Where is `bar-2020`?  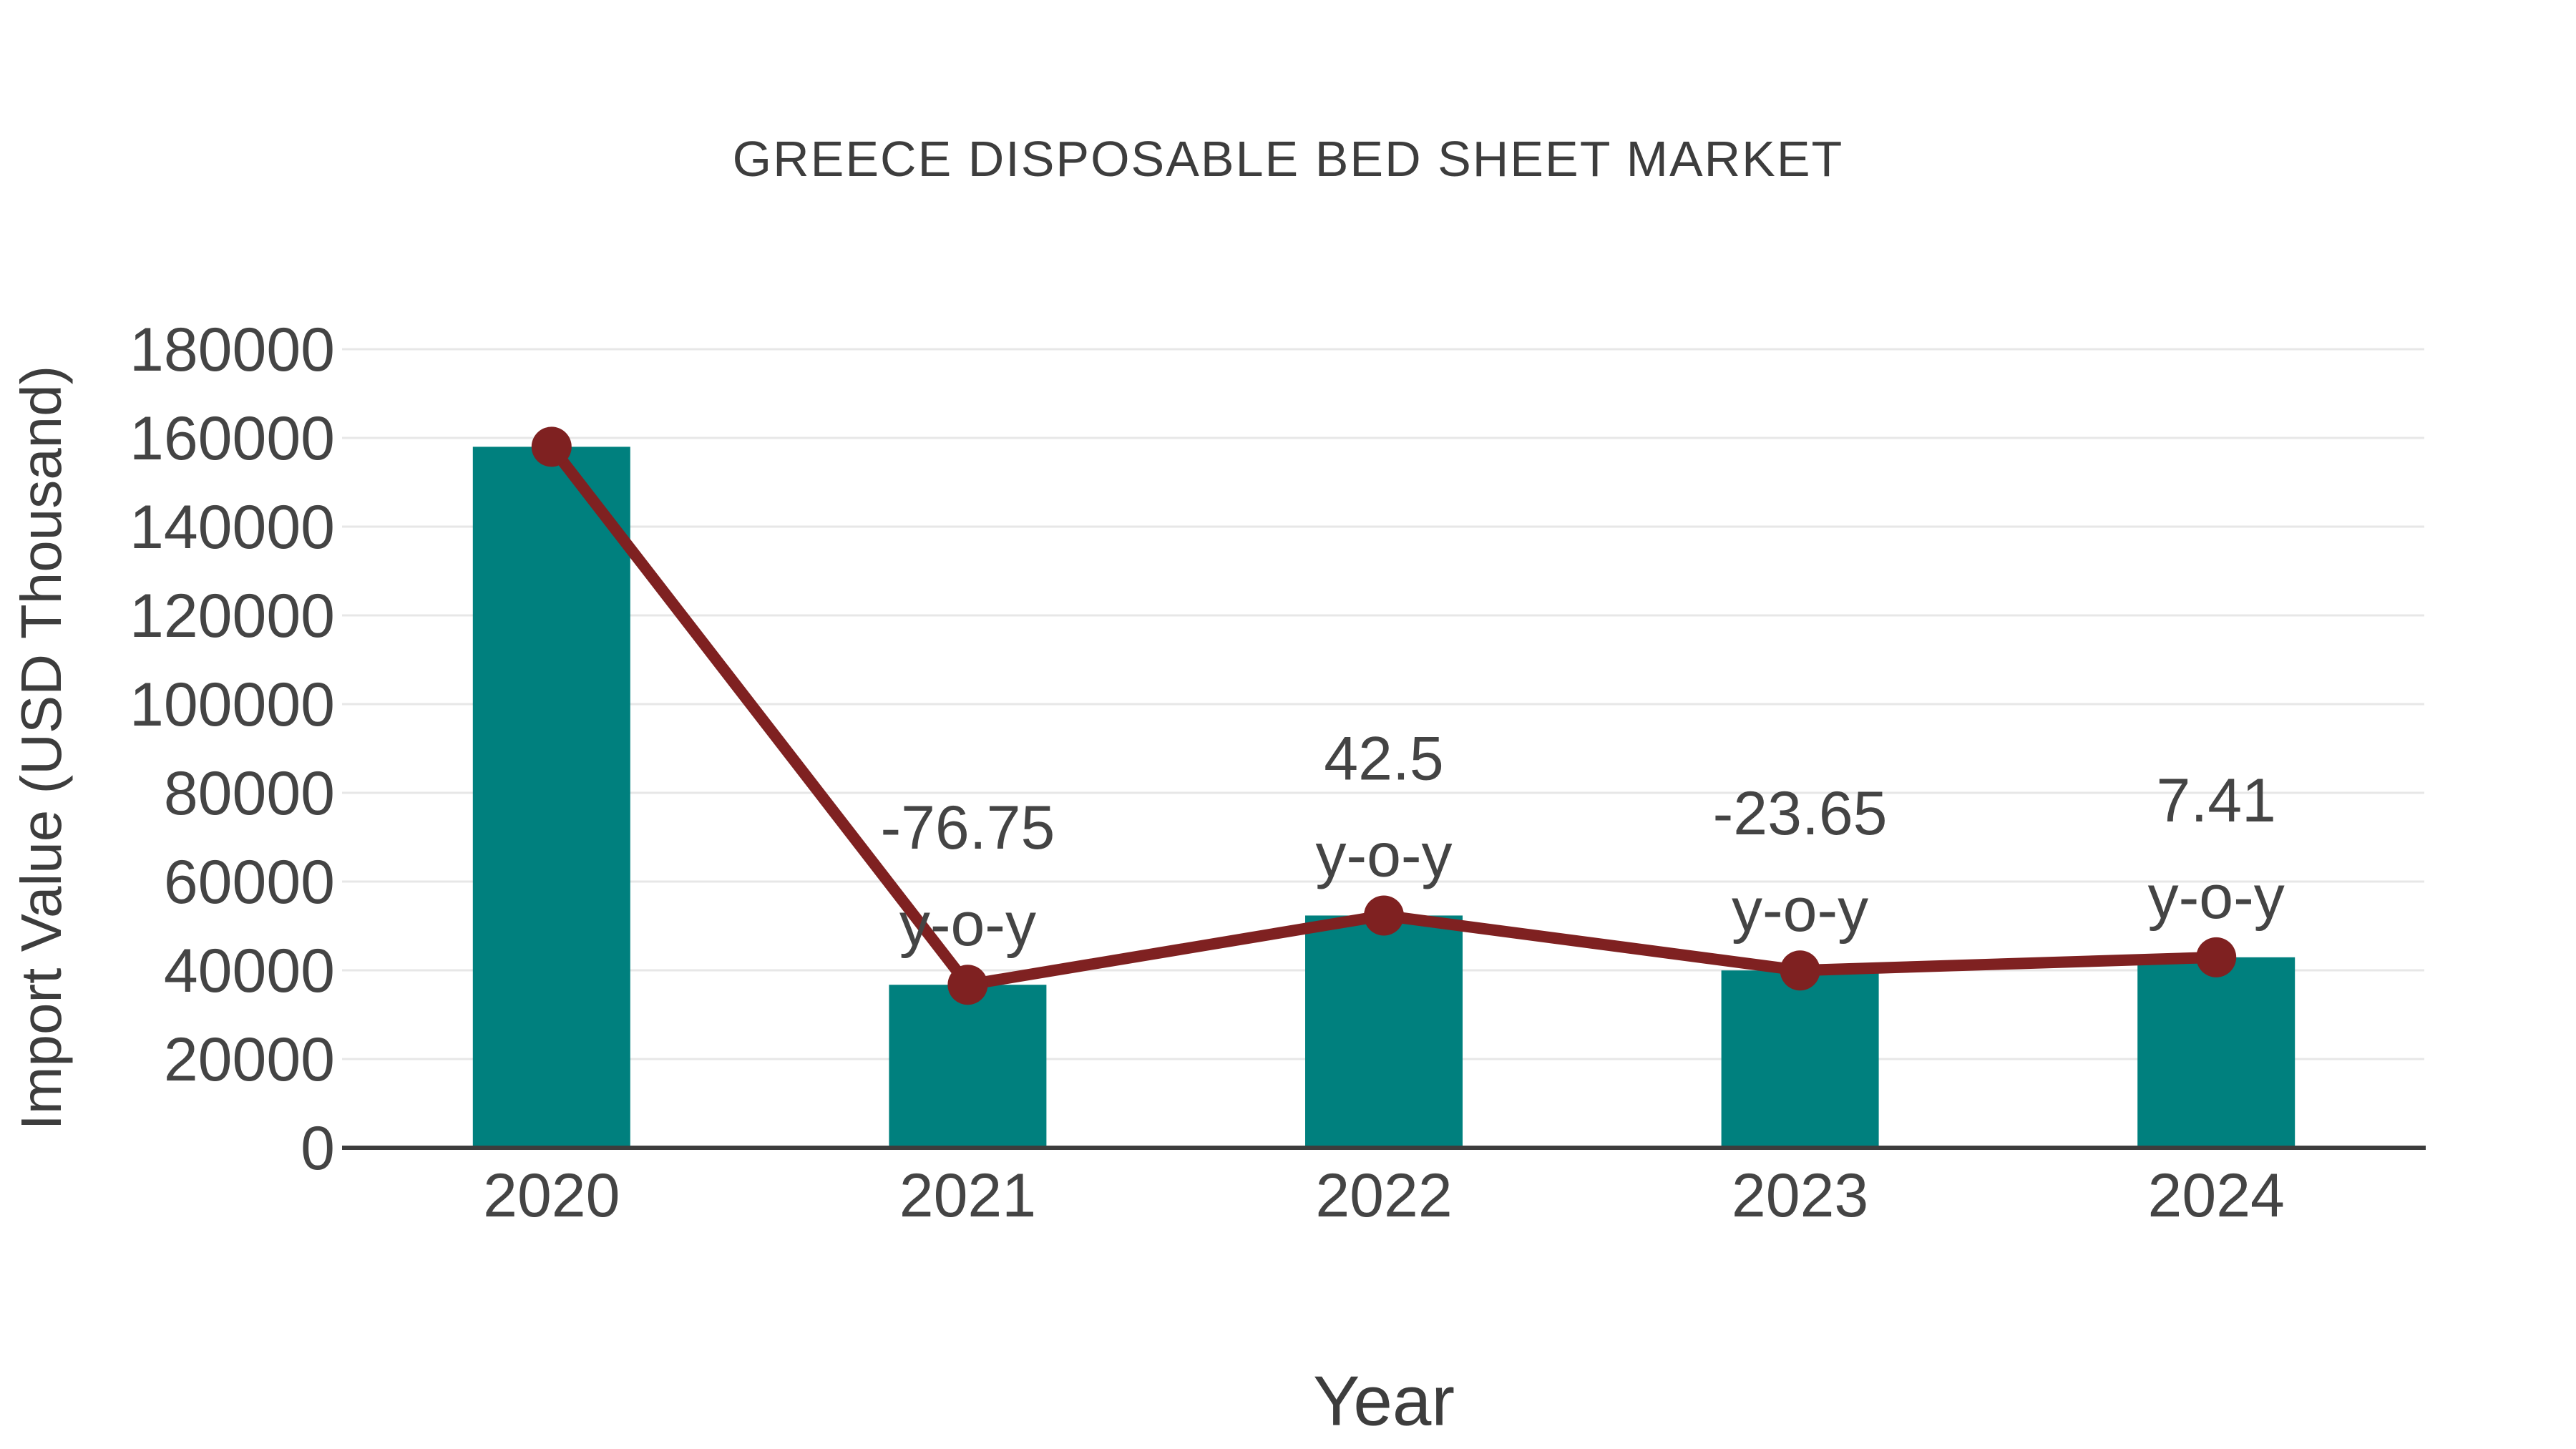 bar-2020 is located at coordinates (551, 797).